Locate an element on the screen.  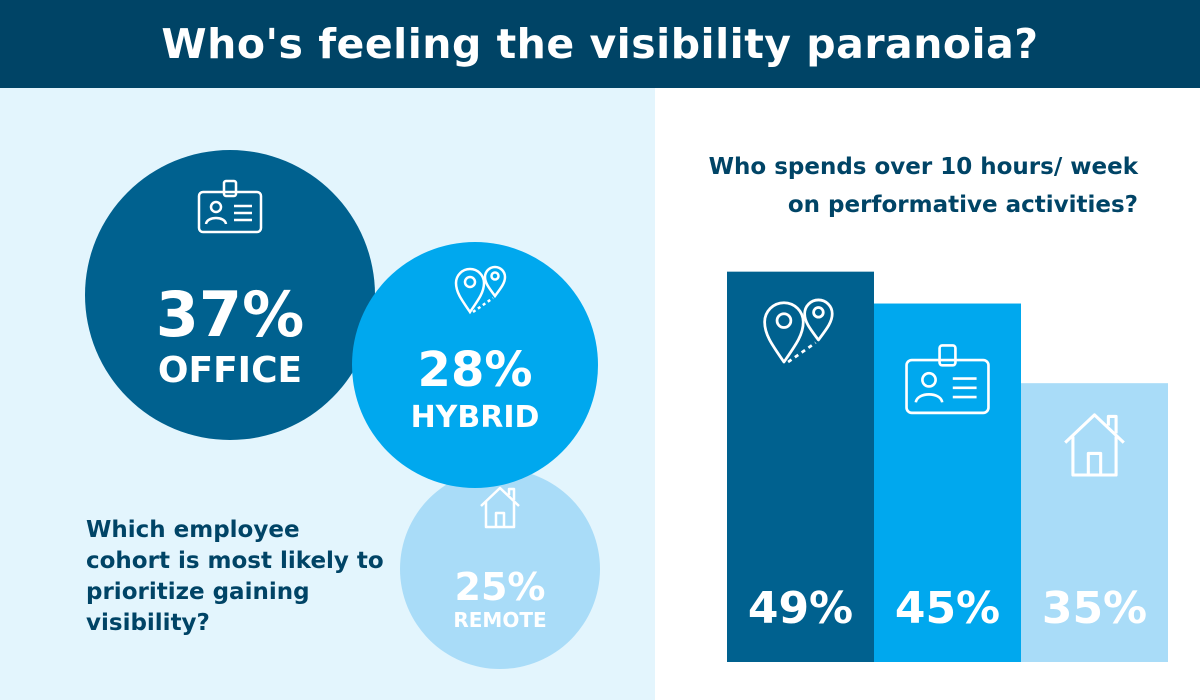
office-label: OFFICE is located at coordinates (230, 370).